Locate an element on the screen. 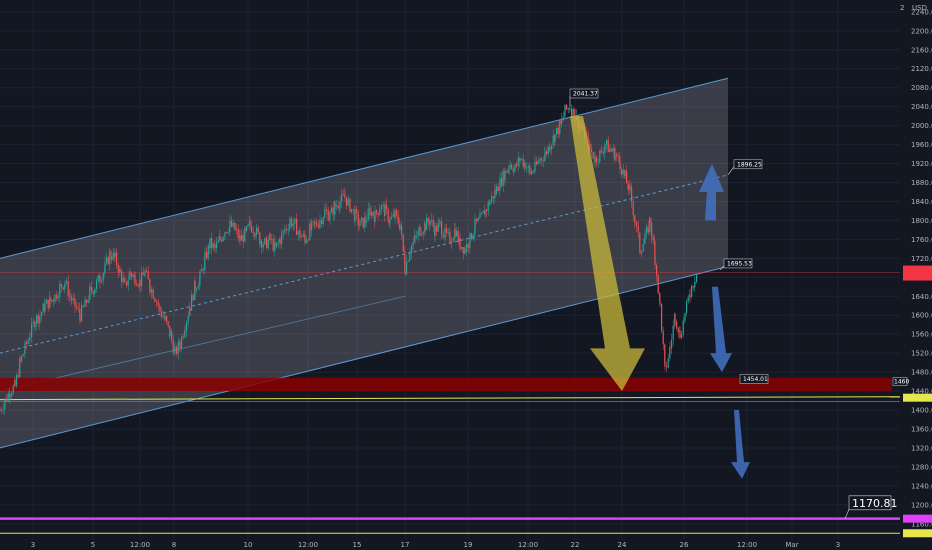  right-tag-box is located at coordinates (900, 381).